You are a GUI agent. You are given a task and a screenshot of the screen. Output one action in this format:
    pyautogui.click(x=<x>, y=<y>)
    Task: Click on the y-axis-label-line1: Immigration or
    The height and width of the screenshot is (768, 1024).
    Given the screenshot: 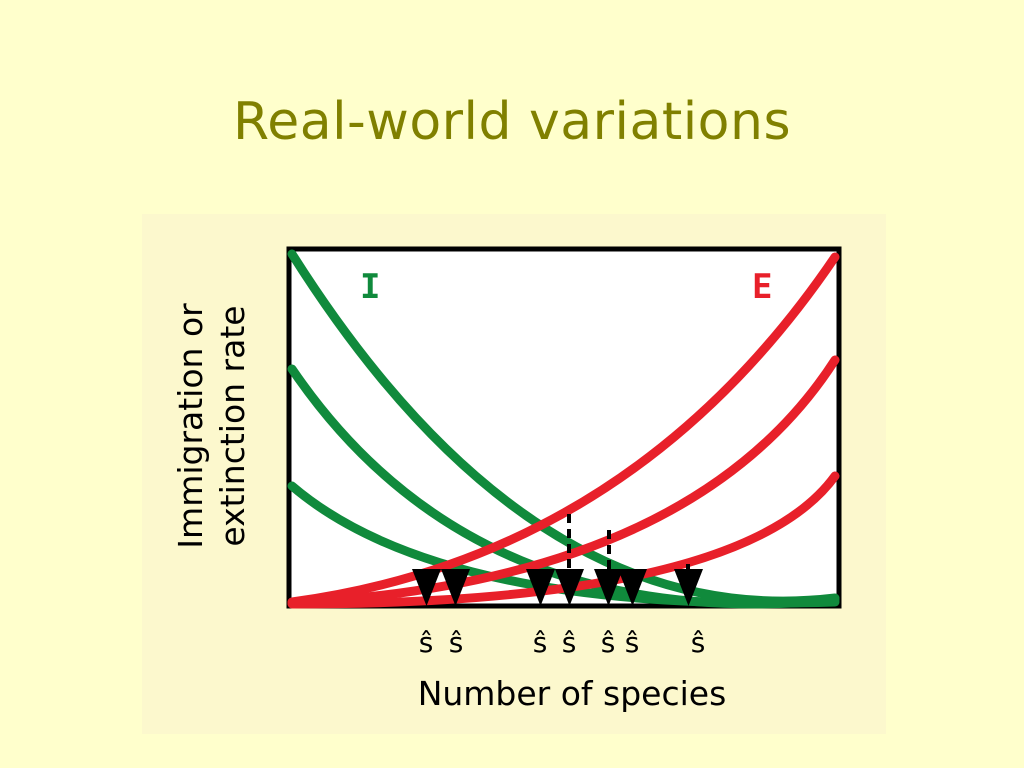 What is the action you would take?
    pyautogui.click(x=190, y=426)
    